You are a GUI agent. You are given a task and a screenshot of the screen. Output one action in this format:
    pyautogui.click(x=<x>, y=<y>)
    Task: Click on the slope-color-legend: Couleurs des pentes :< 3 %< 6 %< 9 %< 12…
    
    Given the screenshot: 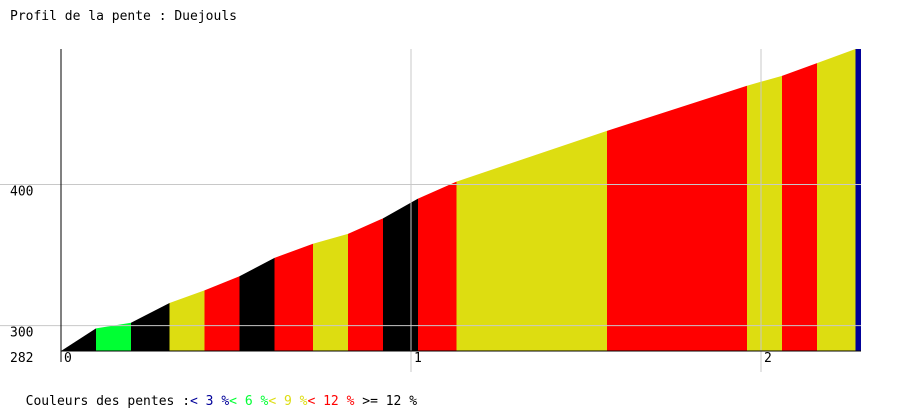 What is the action you would take?
    pyautogui.click(x=213, y=394)
    